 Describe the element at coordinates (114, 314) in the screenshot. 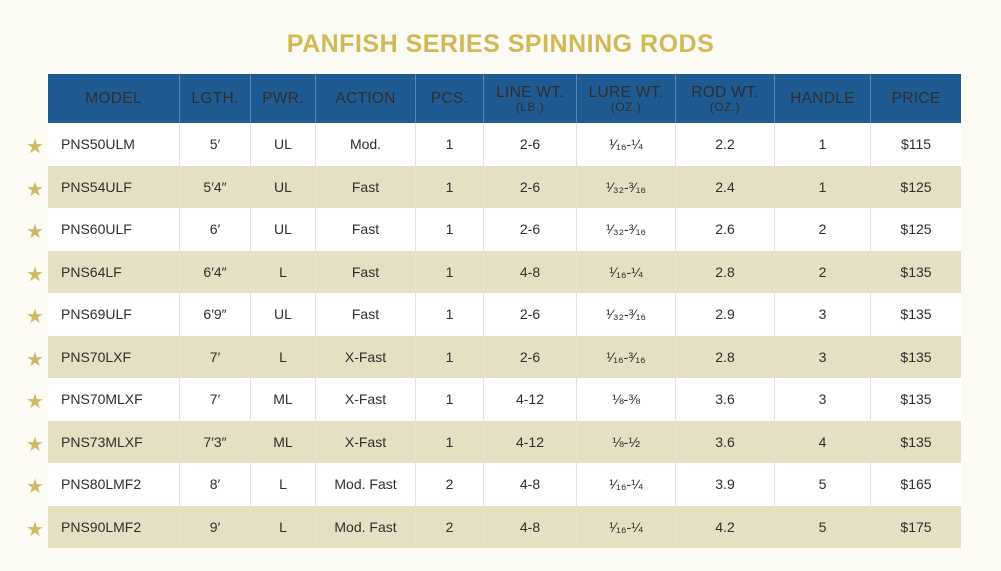

I see `cell-model: PNS69ULF` at that location.